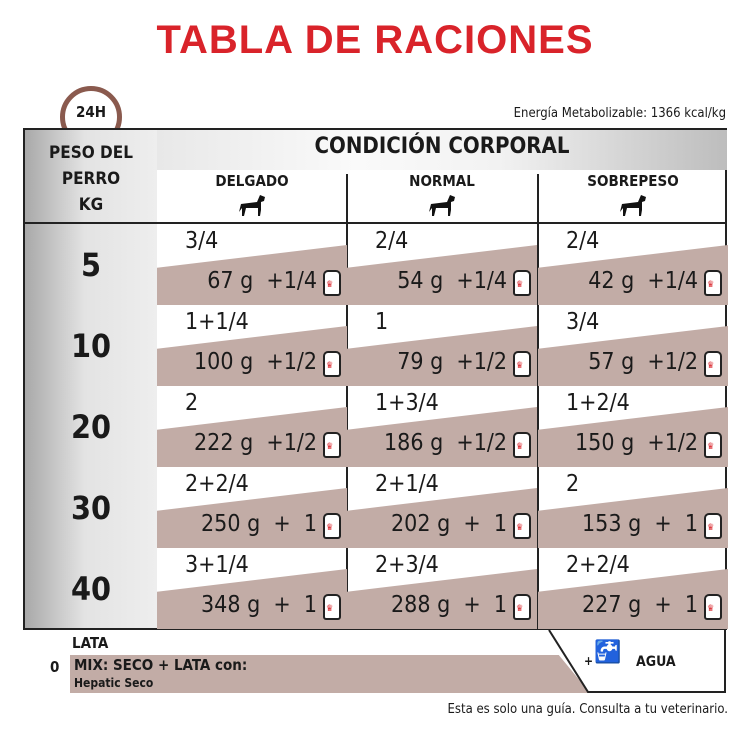 The width and height of the screenshot is (750, 750). What do you see at coordinates (252, 507) in the screenshot?
I see `ration-cell: 2+2/4 250 g + 1` at bounding box center [252, 507].